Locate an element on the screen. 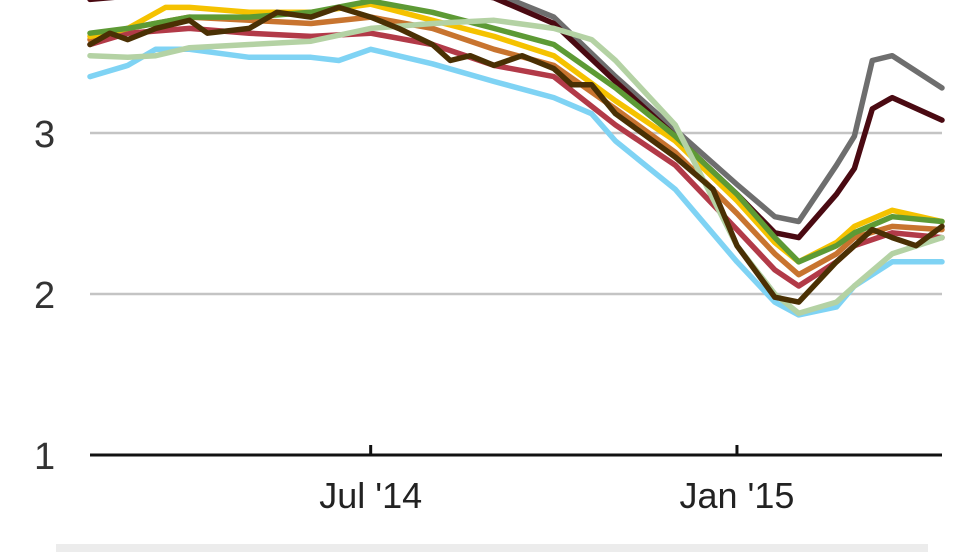 This screenshot has height=552, width=980. x-tick-label: Jan '15 is located at coordinates (736, 495).